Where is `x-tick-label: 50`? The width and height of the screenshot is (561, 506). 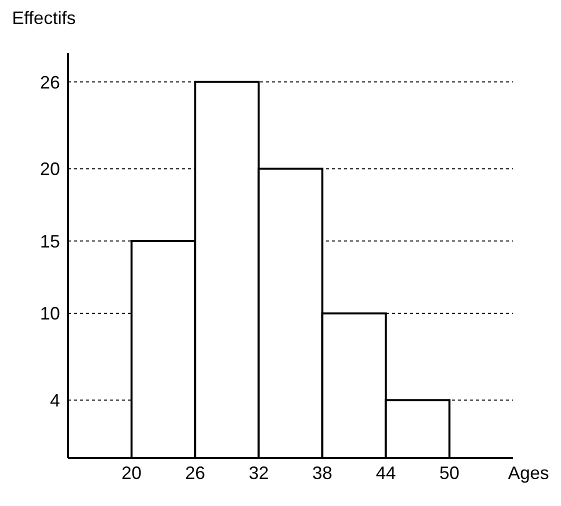
x-tick-label: 50 is located at coordinates (449, 472).